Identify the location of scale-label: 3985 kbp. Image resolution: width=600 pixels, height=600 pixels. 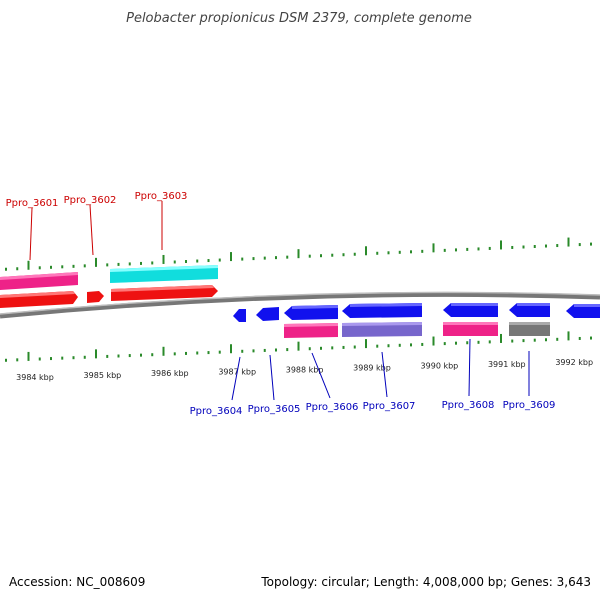
(103, 375).